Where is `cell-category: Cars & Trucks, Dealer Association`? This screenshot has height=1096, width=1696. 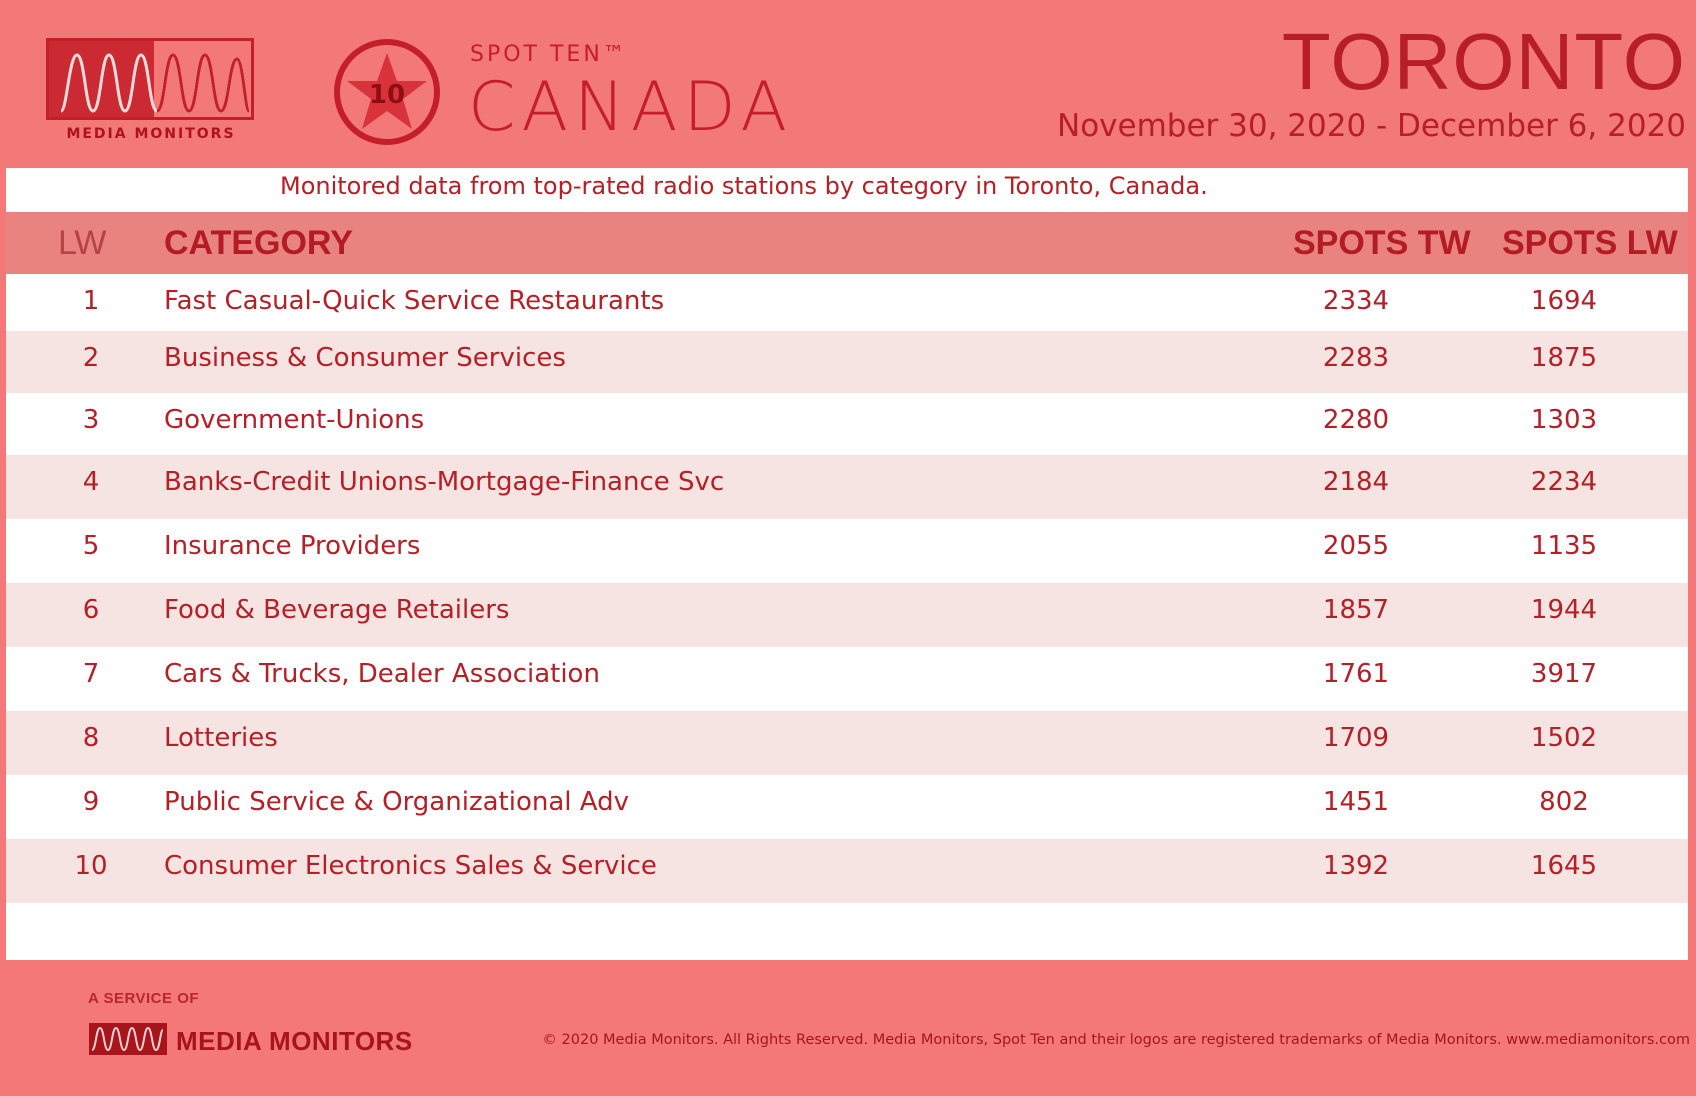
cell-category: Cars & Trucks, Dealer Association is located at coordinates (382, 674).